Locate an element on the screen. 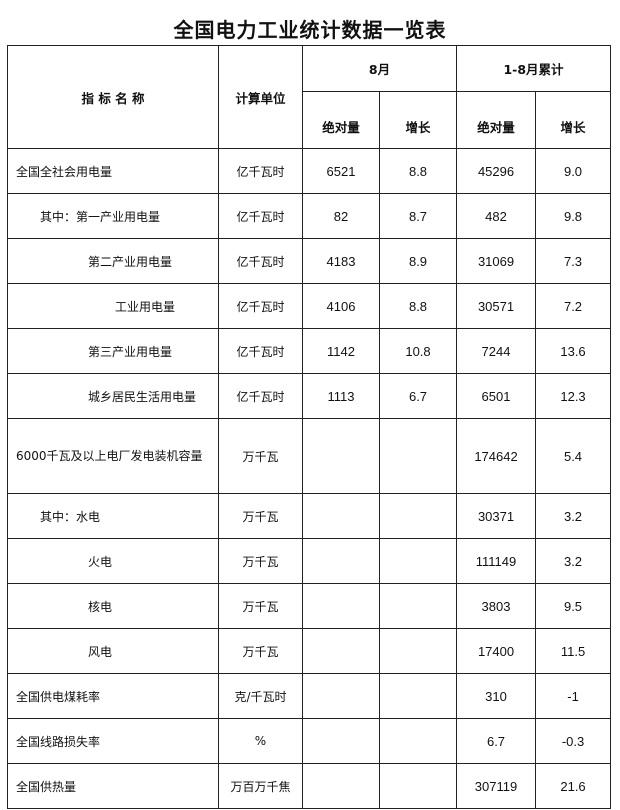 The image size is (620, 810). row-name: 第三产业用电量 is located at coordinates (113, 351).